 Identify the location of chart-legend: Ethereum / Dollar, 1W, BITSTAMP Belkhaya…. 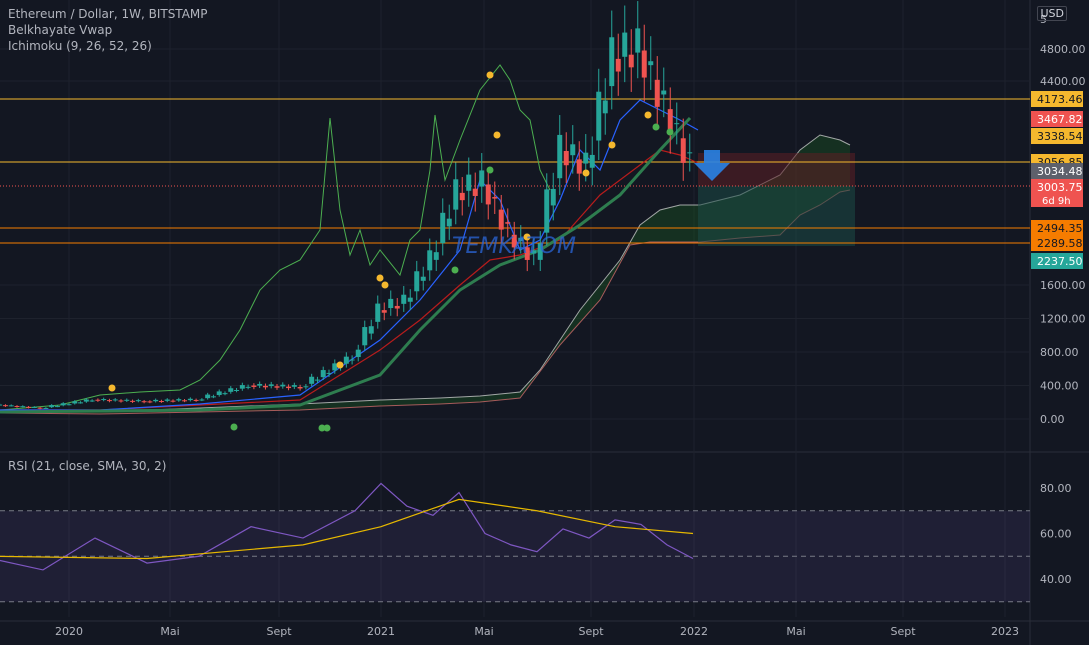
(108, 30).